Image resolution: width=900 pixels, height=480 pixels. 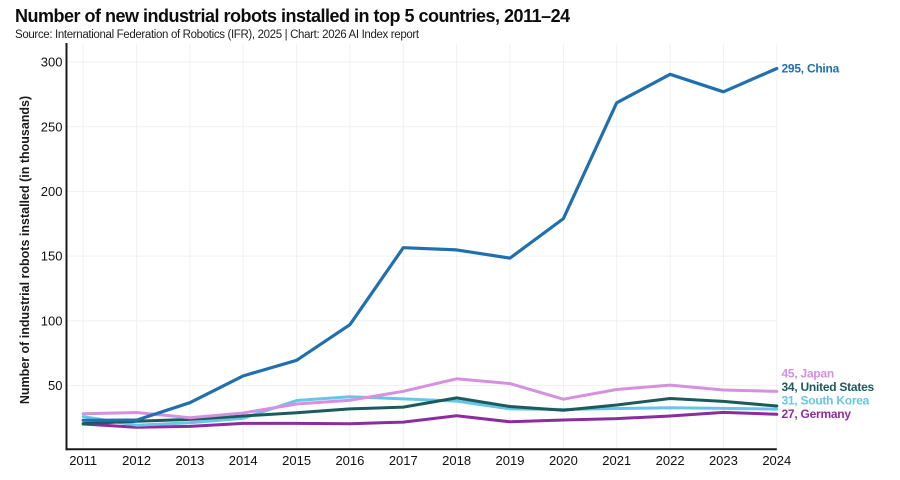 What do you see at coordinates (808, 373) in the screenshot?
I see `svg-text: 45, Japan` at bounding box center [808, 373].